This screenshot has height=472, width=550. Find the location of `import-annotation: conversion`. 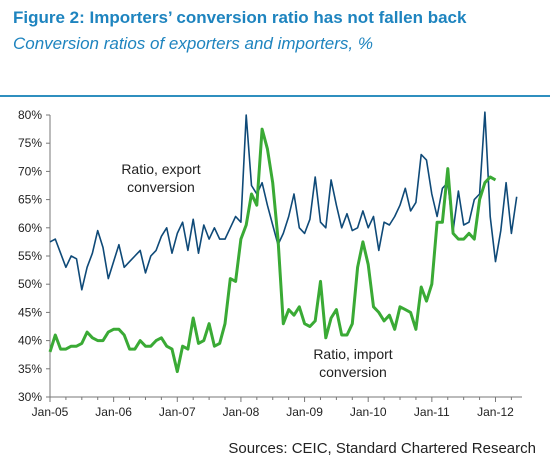

import-annotation: conversion is located at coordinates (353, 372).